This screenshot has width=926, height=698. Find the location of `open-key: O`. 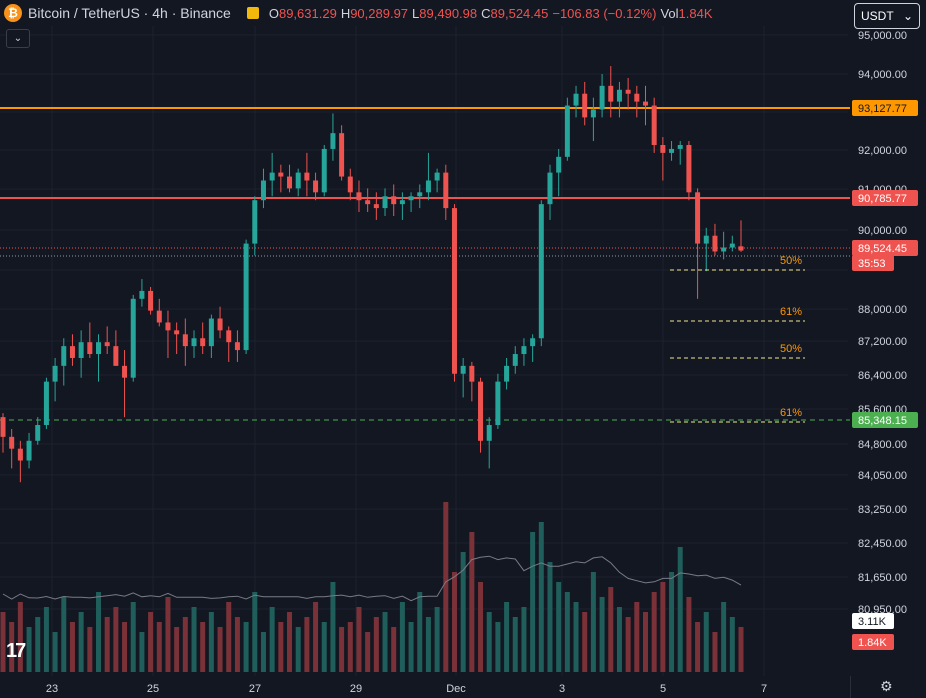

open-key: O is located at coordinates (273, 13).